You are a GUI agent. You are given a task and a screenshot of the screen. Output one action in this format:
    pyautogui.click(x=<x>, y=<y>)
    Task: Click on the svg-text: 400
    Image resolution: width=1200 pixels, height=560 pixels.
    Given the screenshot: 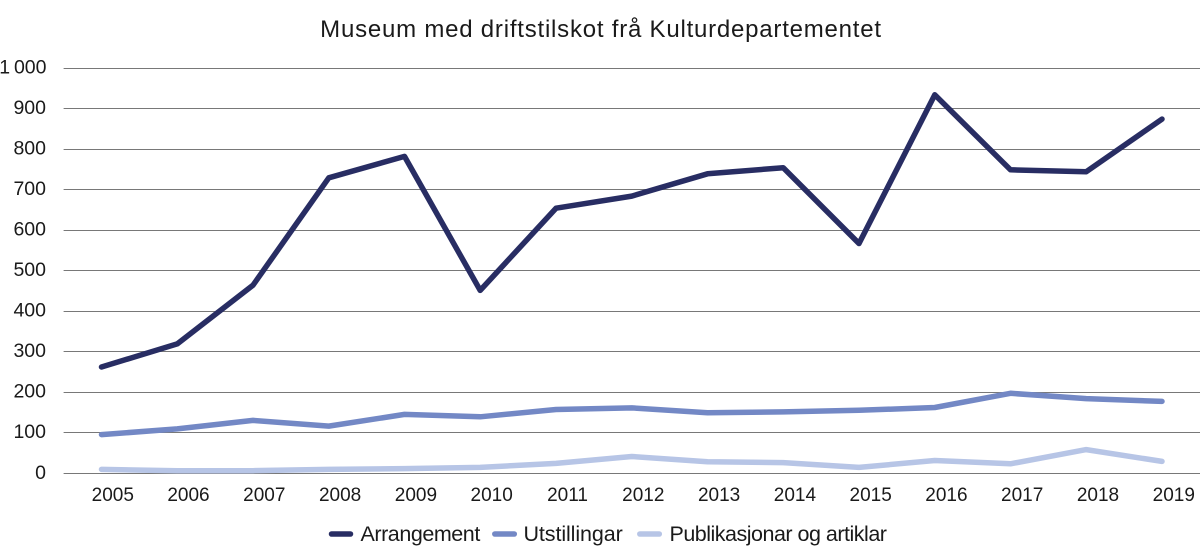 What is the action you would take?
    pyautogui.click(x=29, y=311)
    